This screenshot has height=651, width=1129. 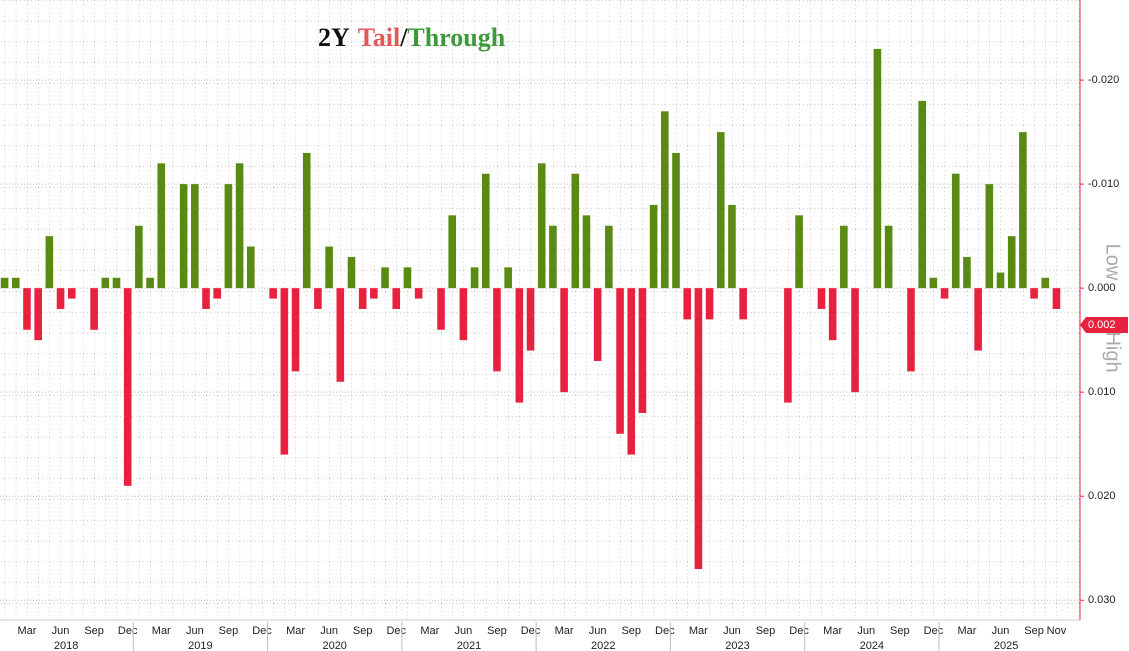 What do you see at coordinates (1103, 184) in the screenshot?
I see `y-tick-label: -0.010` at bounding box center [1103, 184].